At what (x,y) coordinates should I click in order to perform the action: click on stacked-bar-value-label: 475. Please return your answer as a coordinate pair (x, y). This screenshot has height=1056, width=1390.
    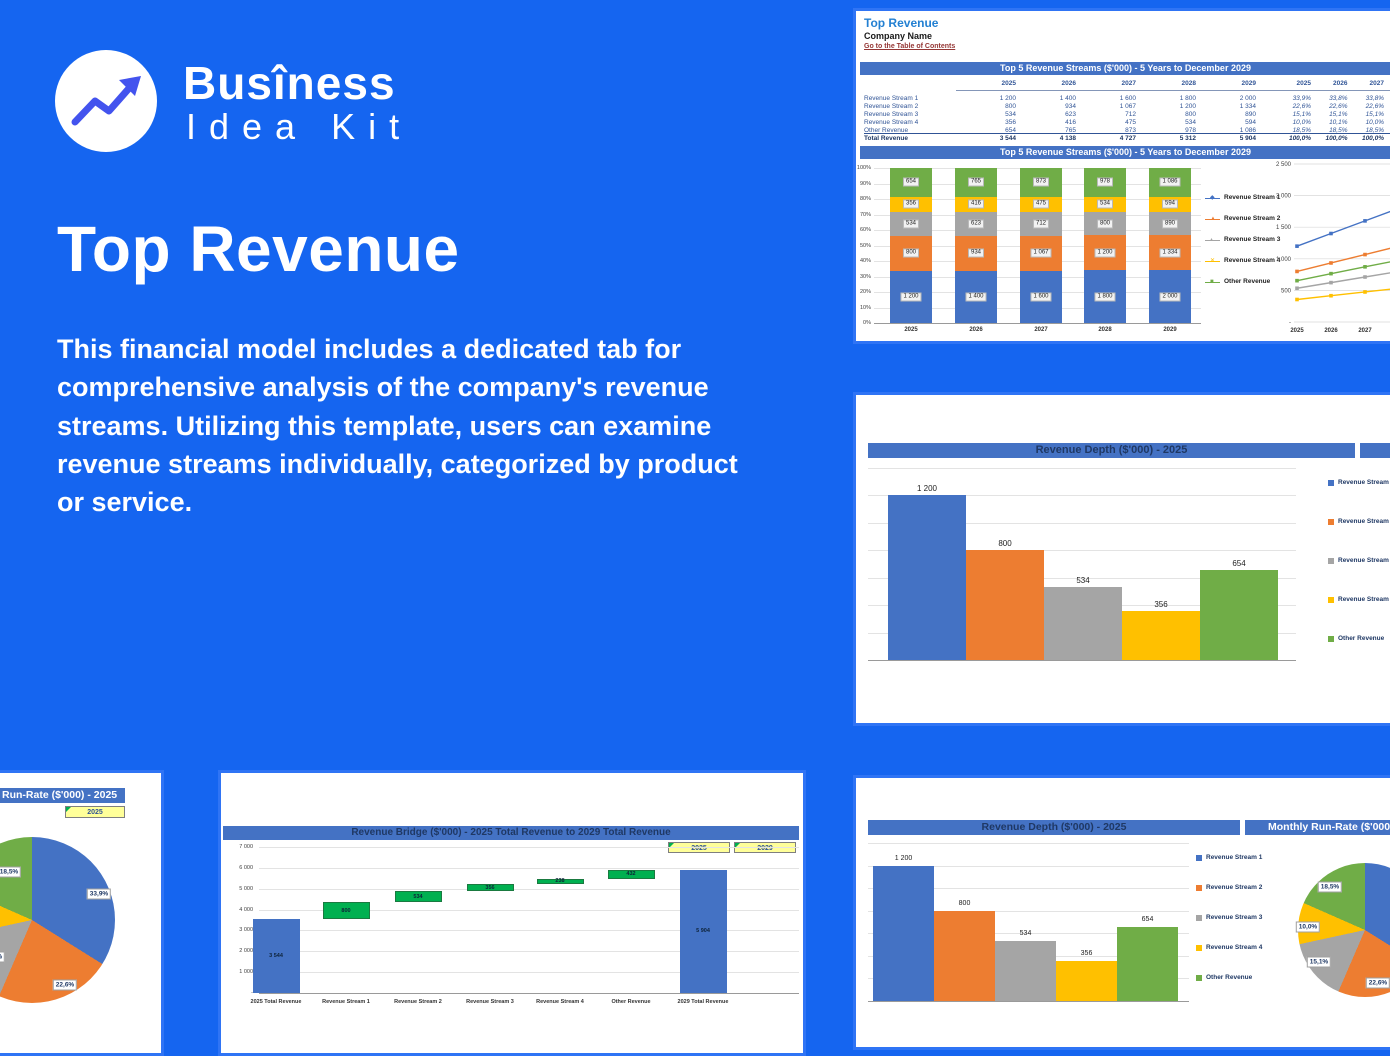
    Looking at the image, I should click on (1041, 204).